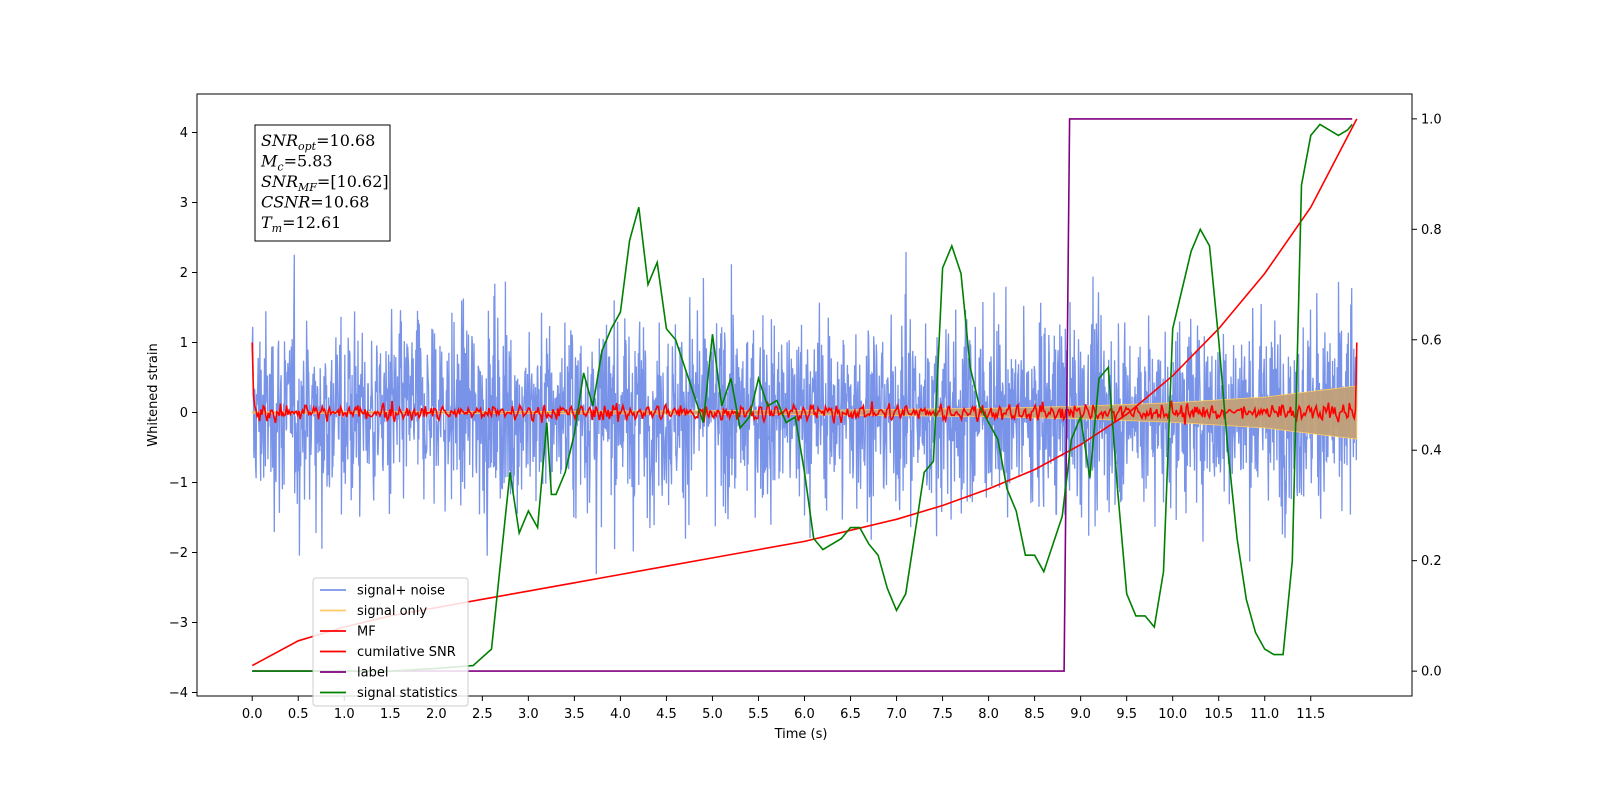 The image size is (1600, 800). I want to click on annotation-line: SNRMF=[10.62], so click(325, 183).